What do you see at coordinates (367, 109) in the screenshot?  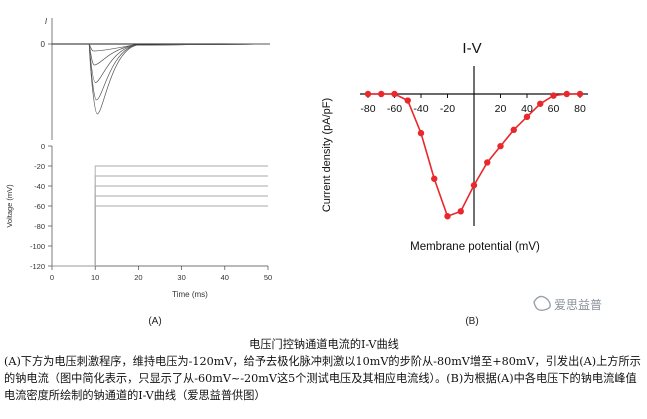 I see `iv-x-tick-label: -80` at bounding box center [367, 109].